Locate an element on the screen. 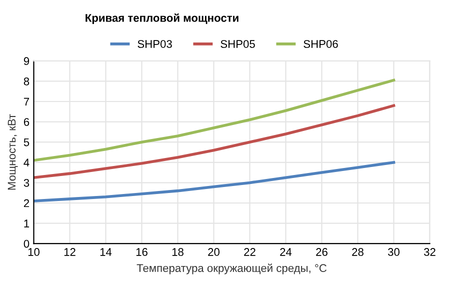 The image size is (450, 290). y-tick-label: 5 is located at coordinates (27, 142).